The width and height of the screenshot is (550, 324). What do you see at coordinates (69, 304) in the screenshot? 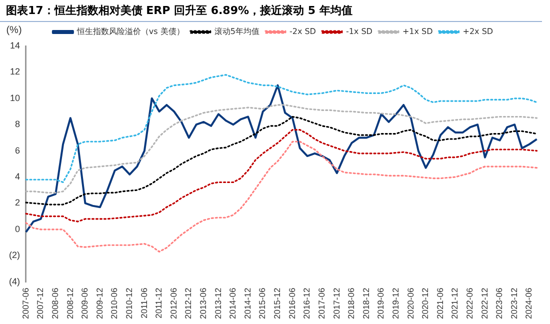
I see `x-tick-label: 2008-12` at bounding box center [69, 304].